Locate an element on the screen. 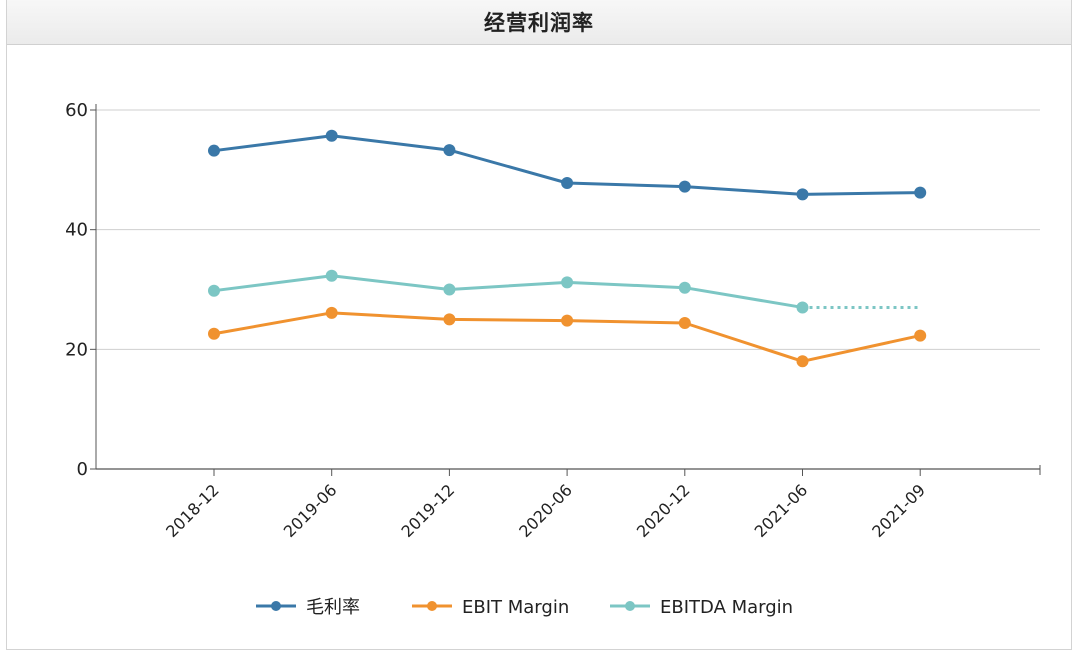 This screenshot has height=656, width=1080. legend-label: EBIT Margin is located at coordinates (515, 607).